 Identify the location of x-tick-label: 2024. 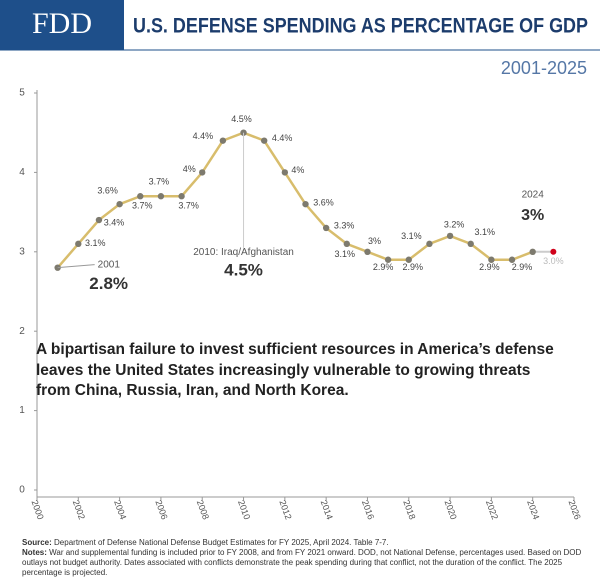
(533, 510).